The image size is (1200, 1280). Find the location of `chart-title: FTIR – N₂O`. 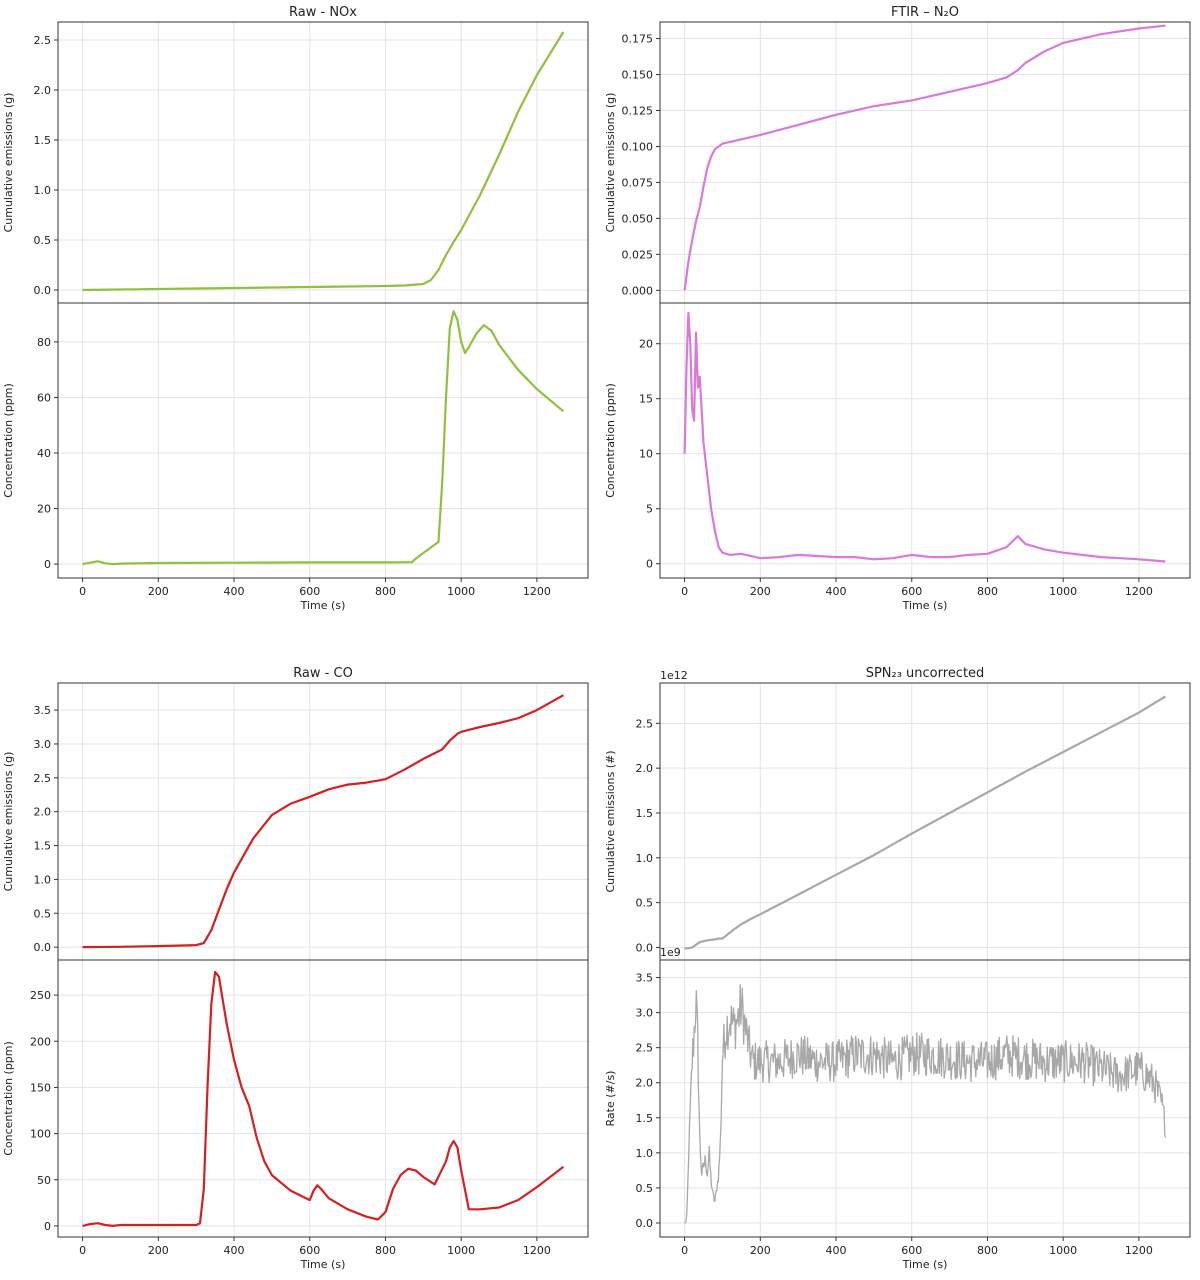

chart-title: FTIR – N₂O is located at coordinates (925, 12).